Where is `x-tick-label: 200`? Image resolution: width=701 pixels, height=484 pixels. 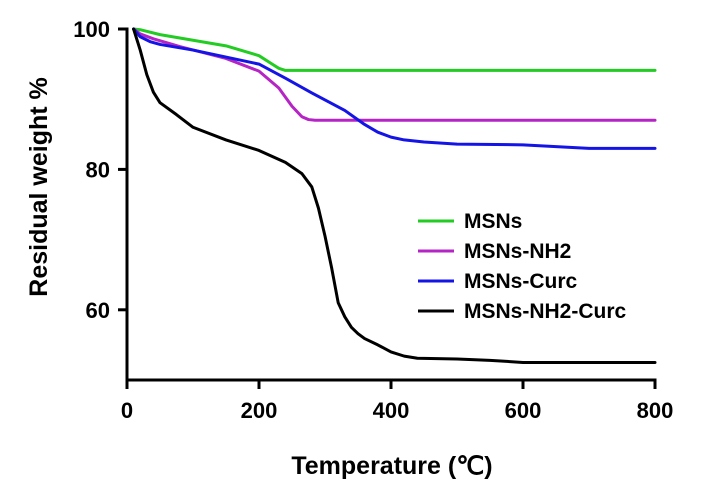 x-tick-label: 200 is located at coordinates (259, 410).